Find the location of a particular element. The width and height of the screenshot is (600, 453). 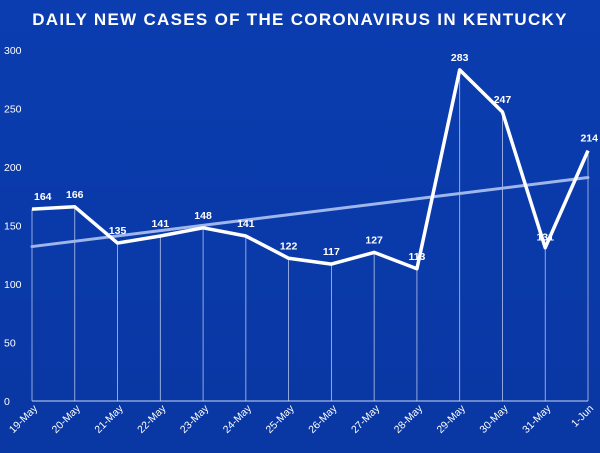

data-label: 127 is located at coordinates (374, 240).